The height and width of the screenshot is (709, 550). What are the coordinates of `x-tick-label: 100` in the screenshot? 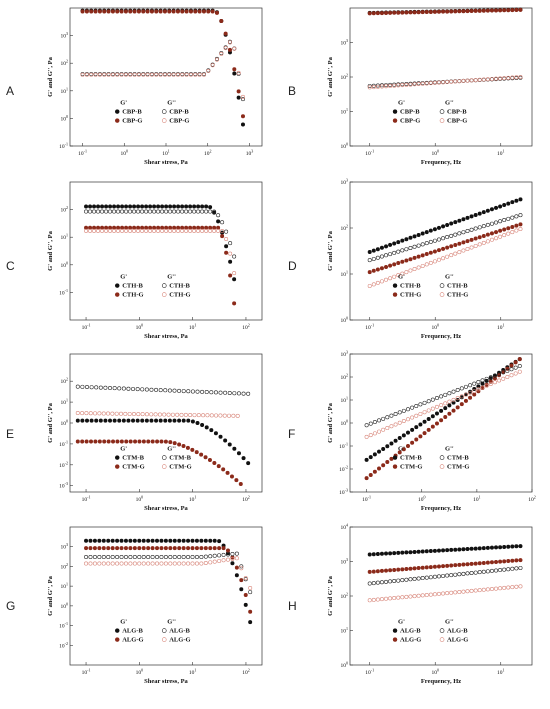 It's located at (125, 153).